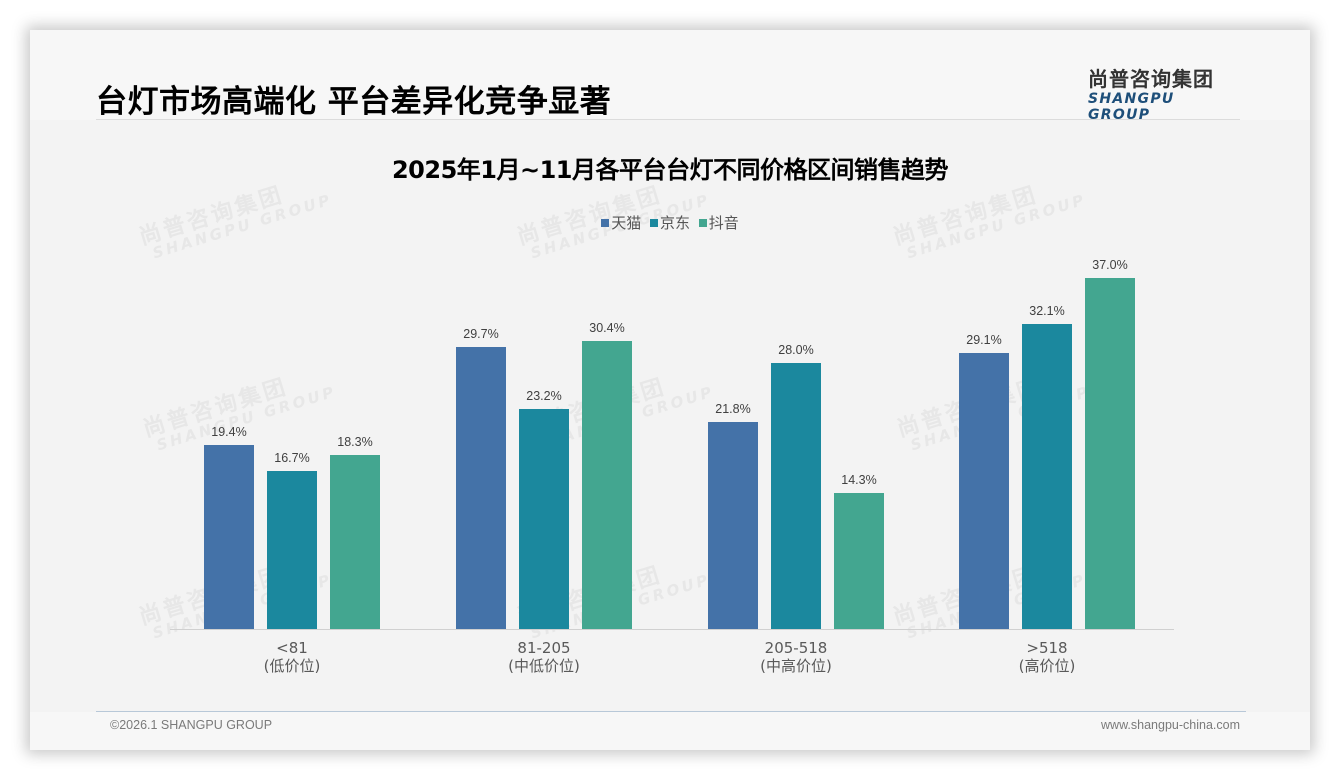  I want to click on footer-band, so click(670, 731).